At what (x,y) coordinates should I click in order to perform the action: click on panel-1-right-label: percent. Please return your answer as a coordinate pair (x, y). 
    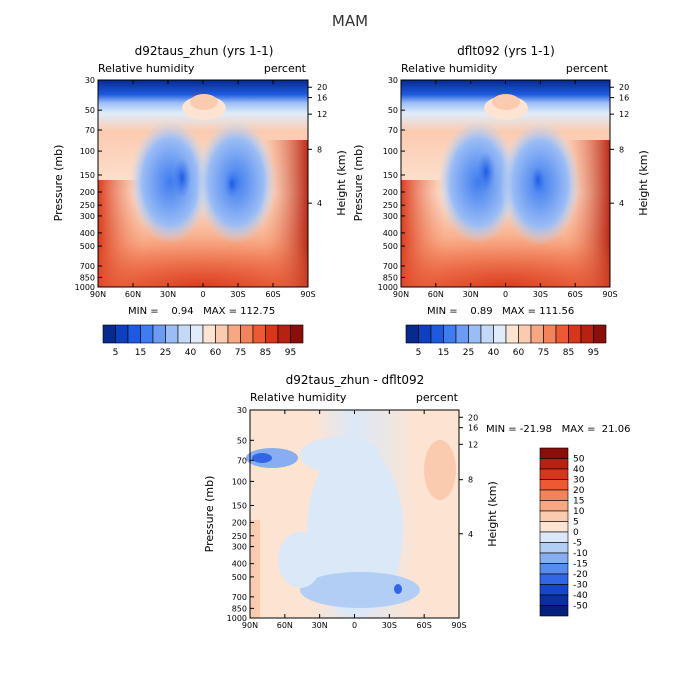
    Looking at the image, I should click on (285, 68).